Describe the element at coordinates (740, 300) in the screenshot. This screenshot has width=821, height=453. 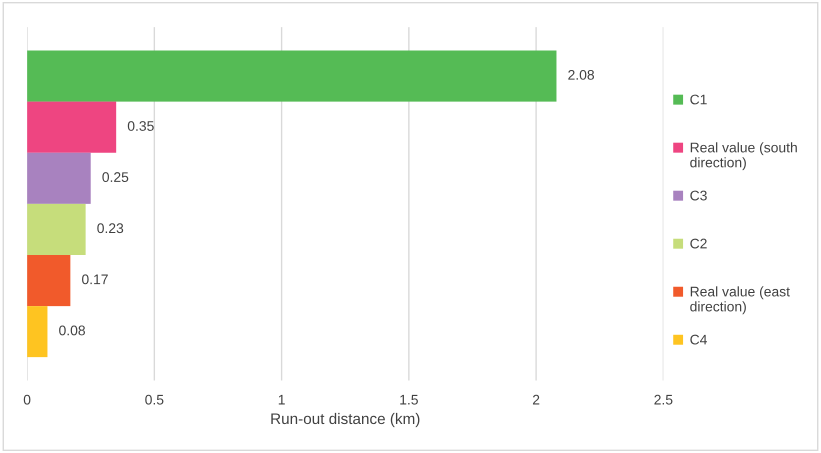
I see `legend-label: Real value (east direction)` at that location.